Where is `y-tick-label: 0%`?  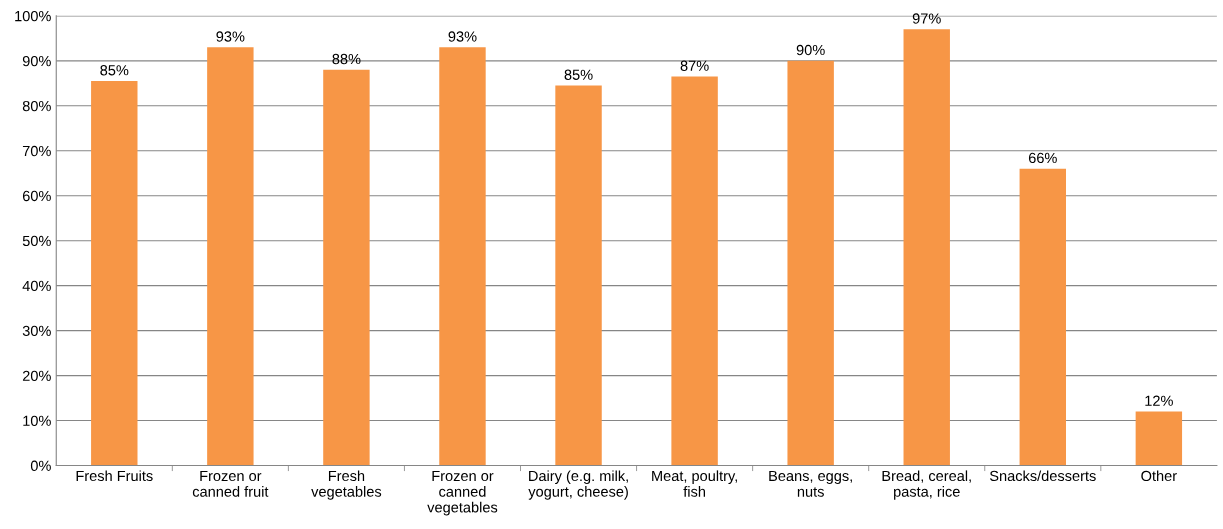
y-tick-label: 0% is located at coordinates (40, 465).